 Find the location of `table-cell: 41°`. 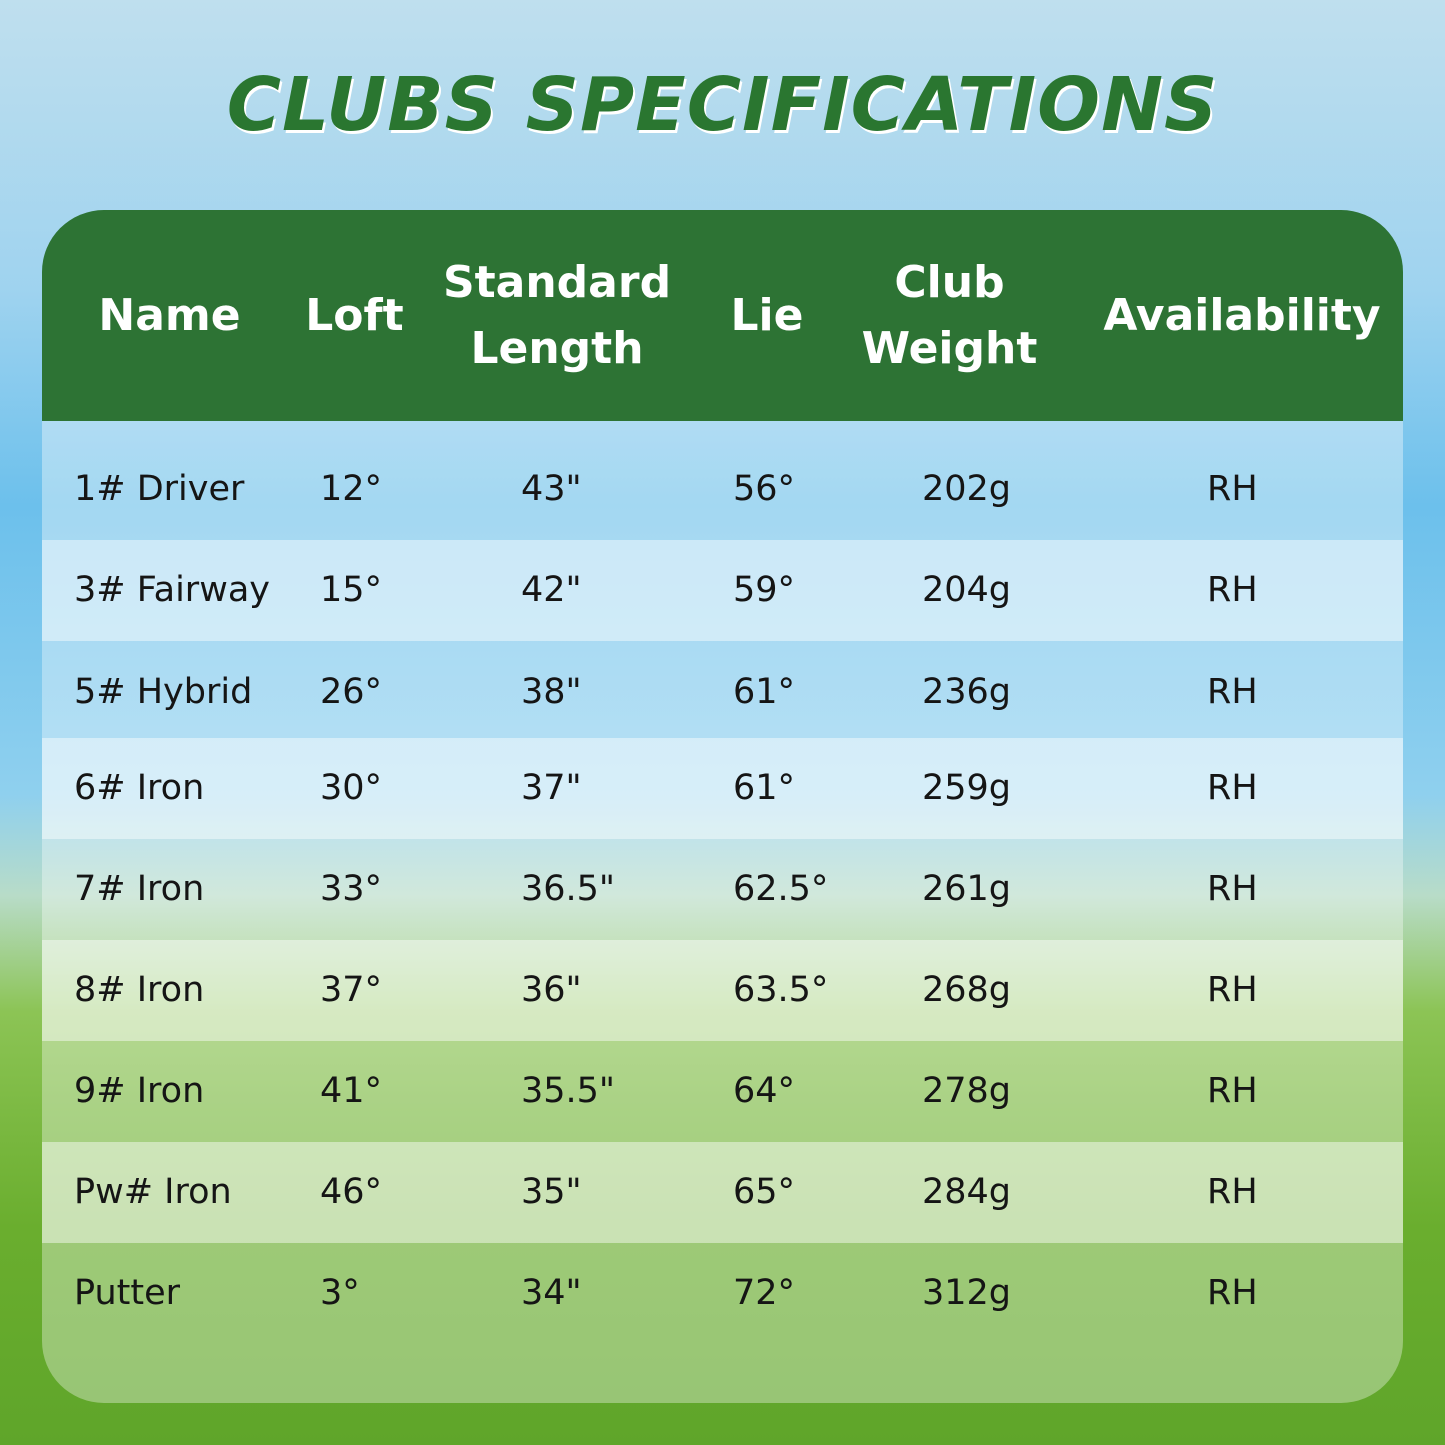

table-cell: 41° is located at coordinates (351, 1091).